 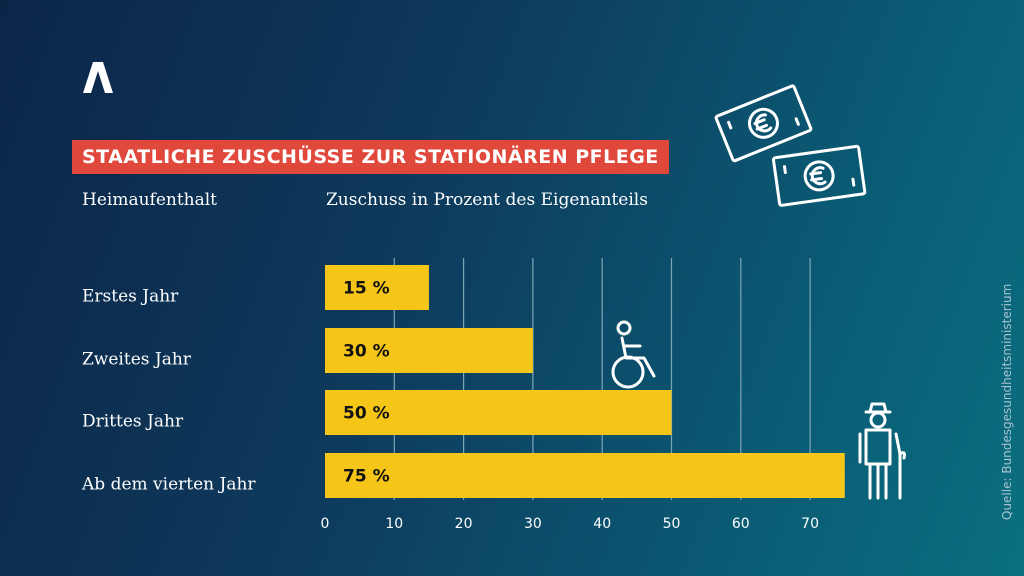 I want to click on x-tick-label: 20, so click(x=464, y=524).